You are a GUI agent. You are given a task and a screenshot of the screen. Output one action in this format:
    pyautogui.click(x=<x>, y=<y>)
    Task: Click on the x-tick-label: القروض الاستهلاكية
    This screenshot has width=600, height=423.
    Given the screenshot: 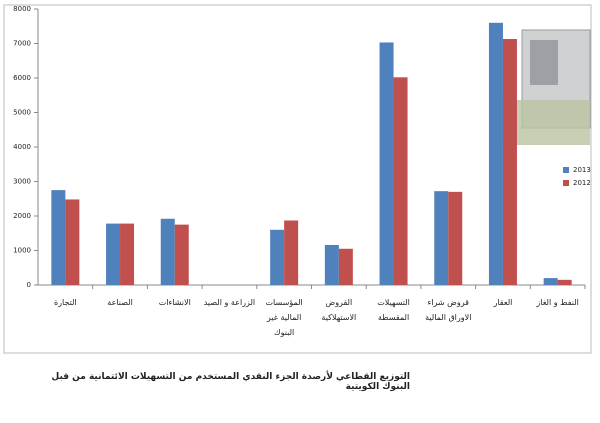 What is the action you would take?
    pyautogui.click(x=339, y=310)
    